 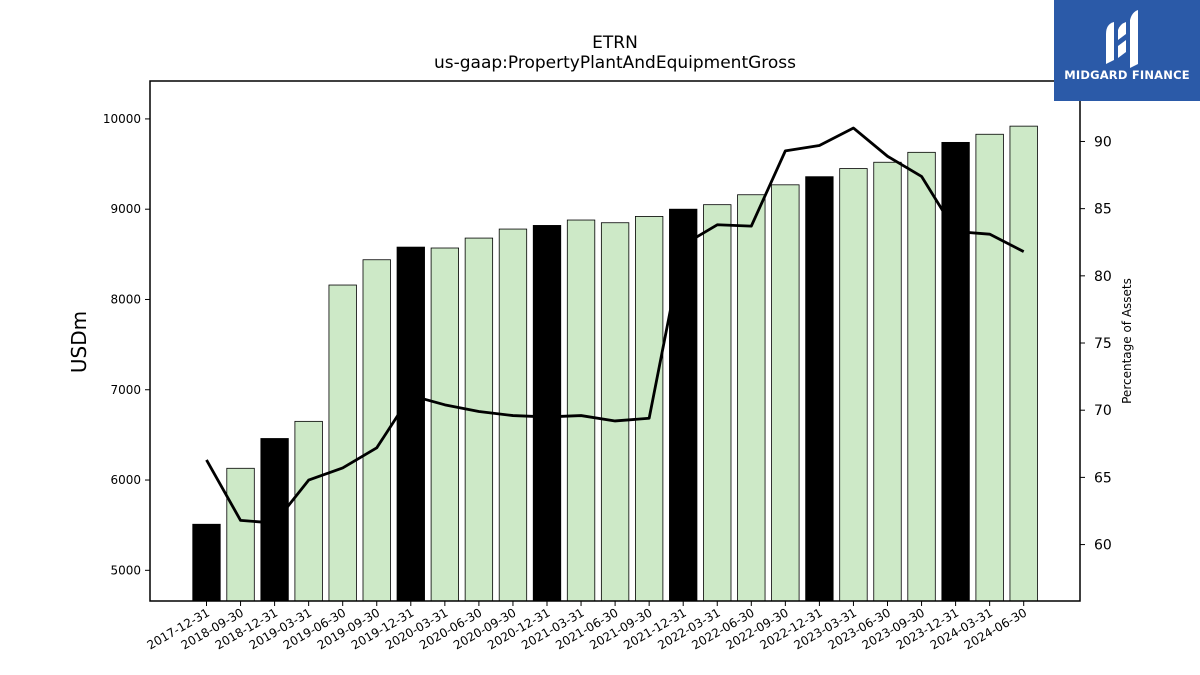 I want to click on y-axis: 5000 6000 7000 8000 9000 10000, so click(x=126, y=344).